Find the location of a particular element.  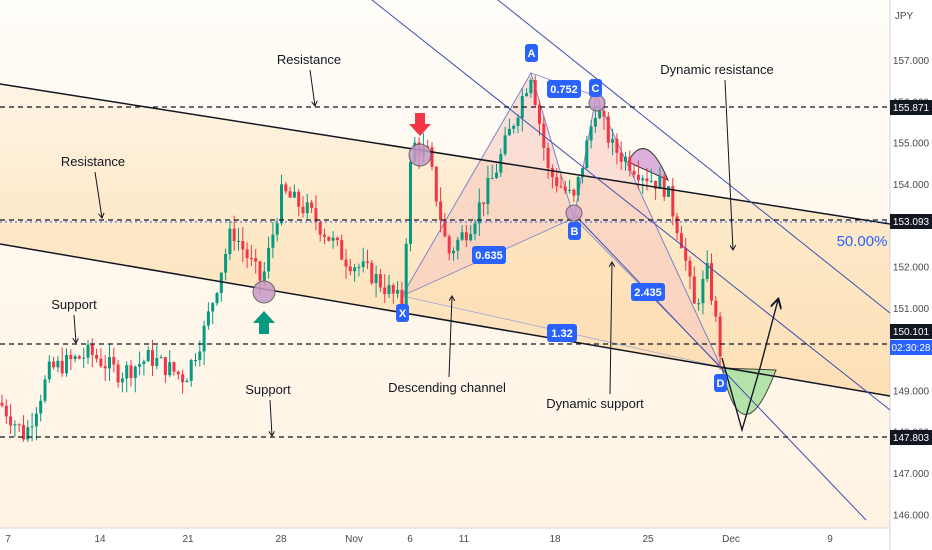

svg-text: 155.871 is located at coordinates (911, 108).